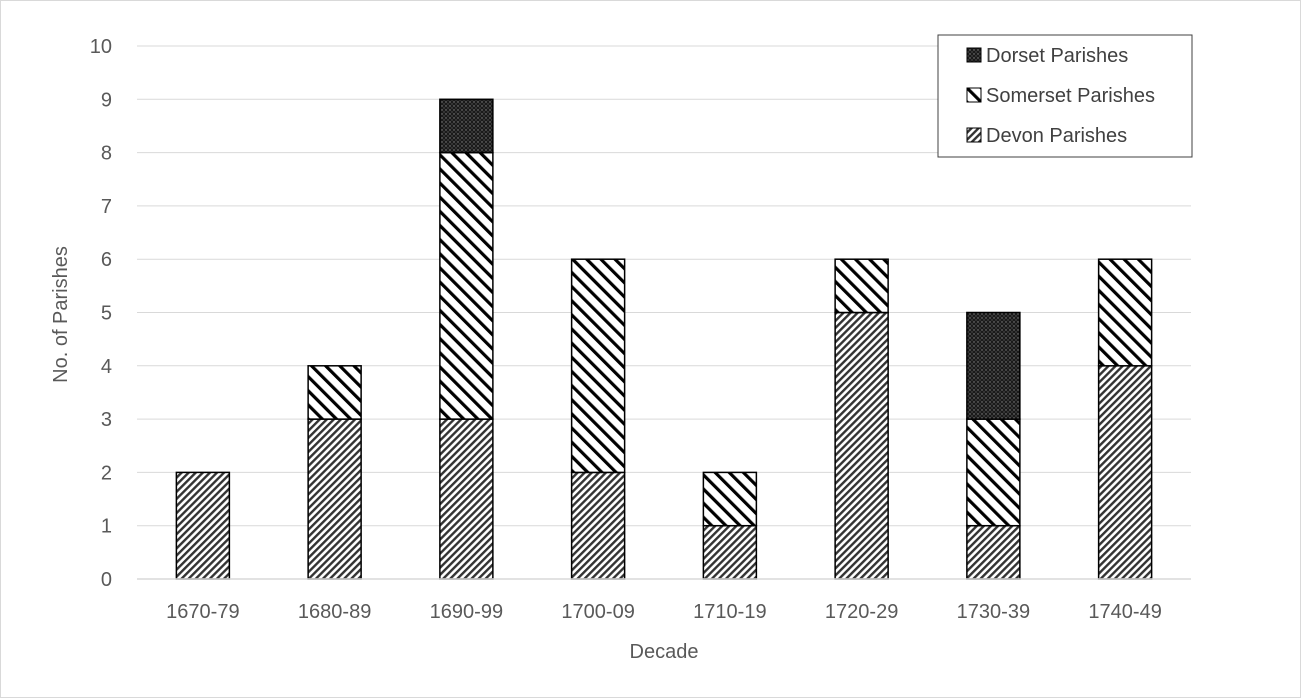 The width and height of the screenshot is (1301, 698). Describe the element at coordinates (466, 612) in the screenshot. I see `x-tick-label: 1690-99` at that location.